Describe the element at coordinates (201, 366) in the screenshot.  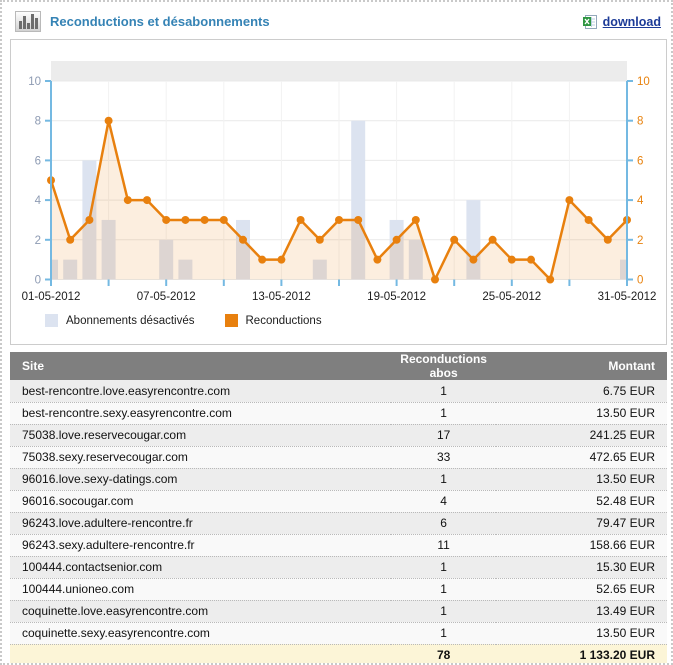
I see `column-header-site: Site` at that location.